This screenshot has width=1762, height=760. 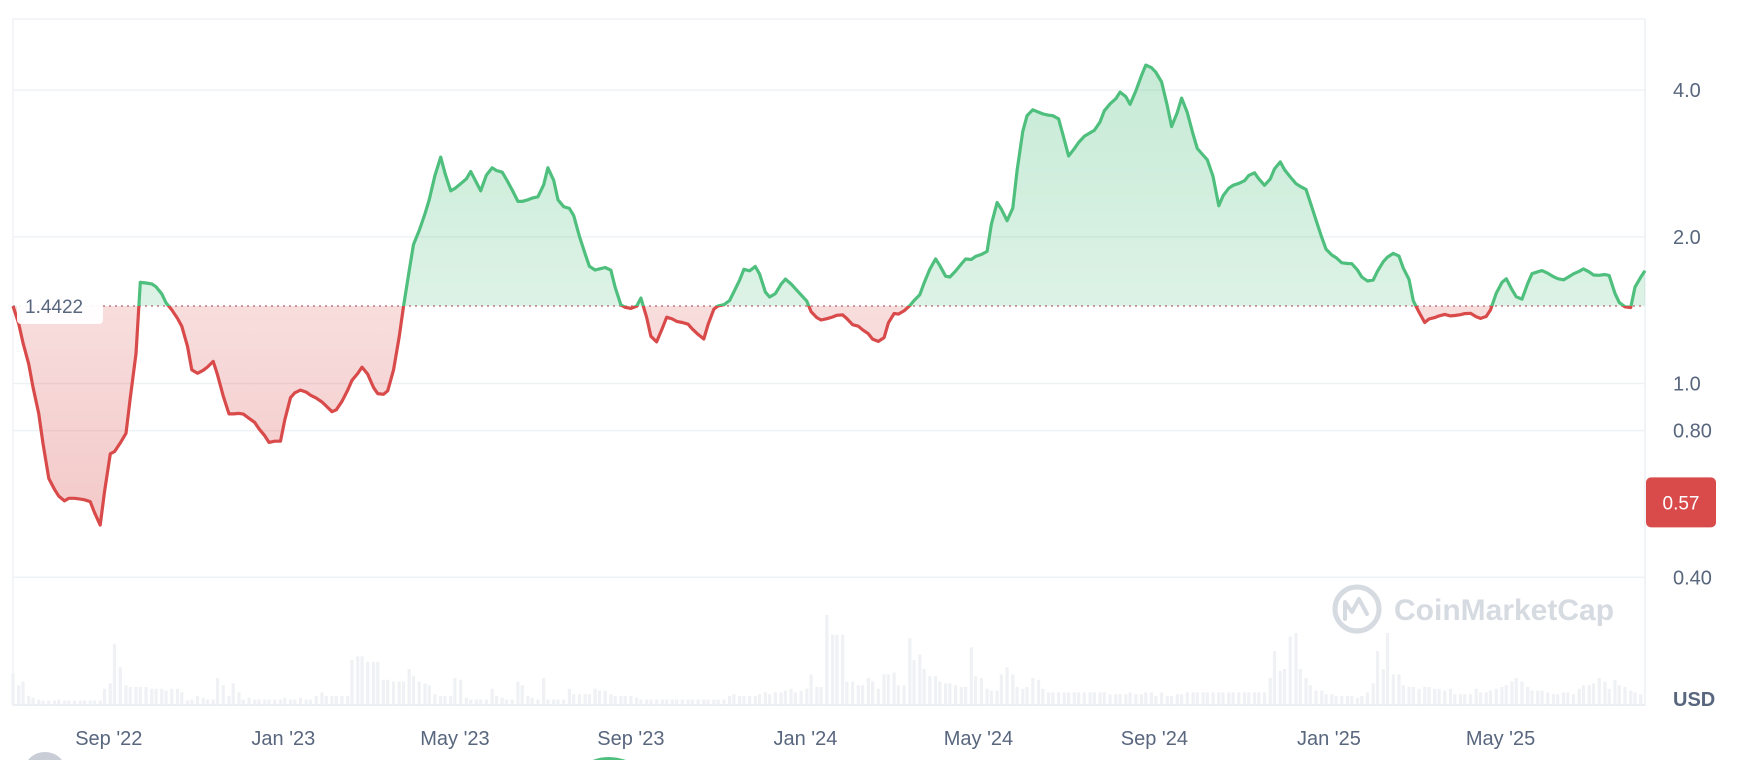 I want to click on watermark: CoinMarketCap, so click(x=1473, y=609).